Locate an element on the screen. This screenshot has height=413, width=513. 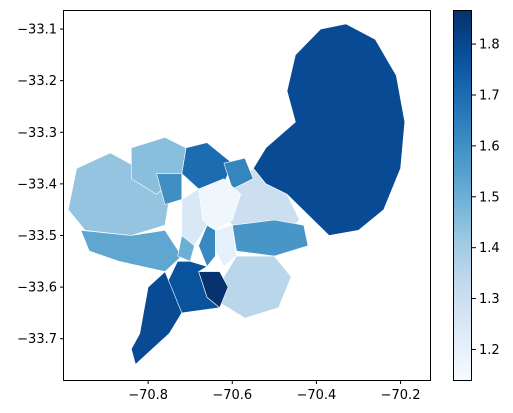
colorbar-tick-label: 1.2 is located at coordinates (489, 350).